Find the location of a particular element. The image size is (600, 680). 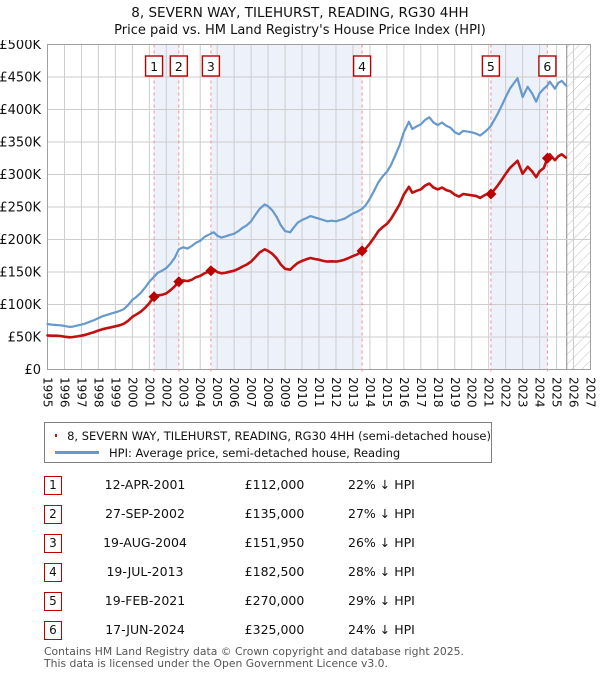

sale-row: 2 27-SEP-2002 £135,000 27% ↓ HPI is located at coordinates (244, 515).